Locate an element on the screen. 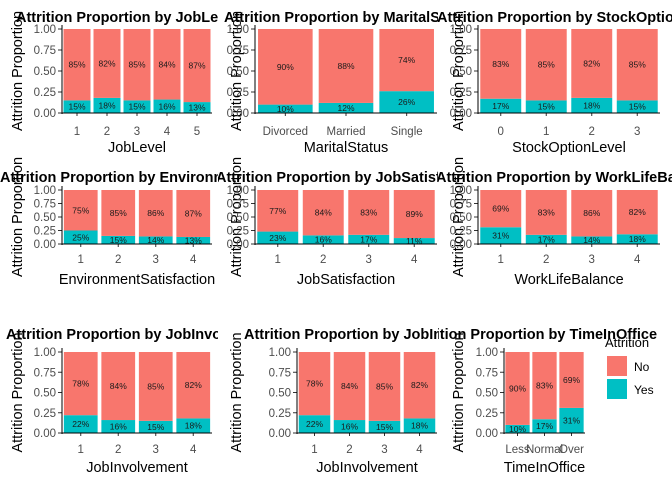  legend-title: Attrition is located at coordinates (627, 342).